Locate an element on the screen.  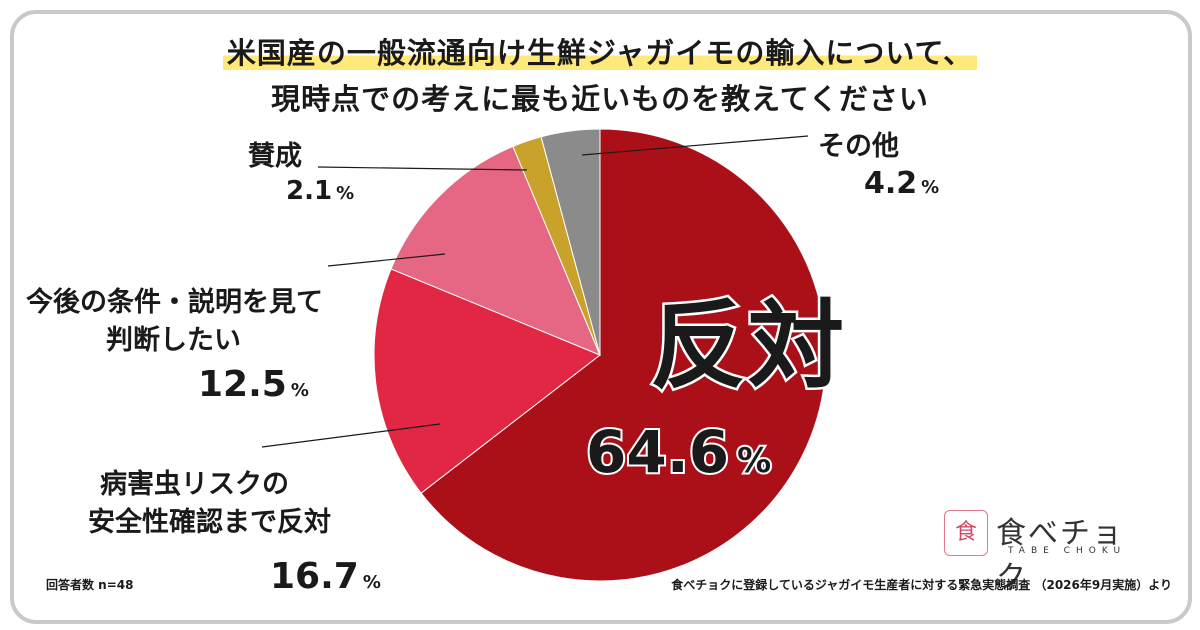
value-other: 4.2 is located at coordinates (891, 183).